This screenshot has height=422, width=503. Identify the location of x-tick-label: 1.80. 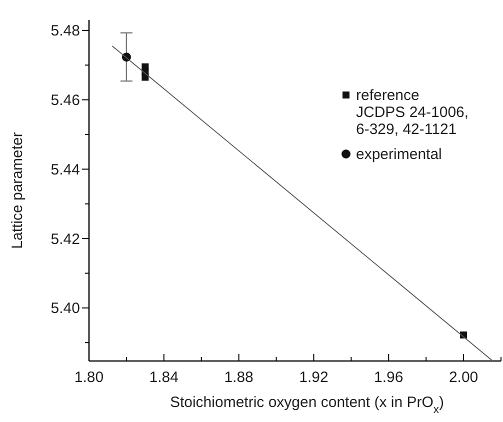
(89, 377).